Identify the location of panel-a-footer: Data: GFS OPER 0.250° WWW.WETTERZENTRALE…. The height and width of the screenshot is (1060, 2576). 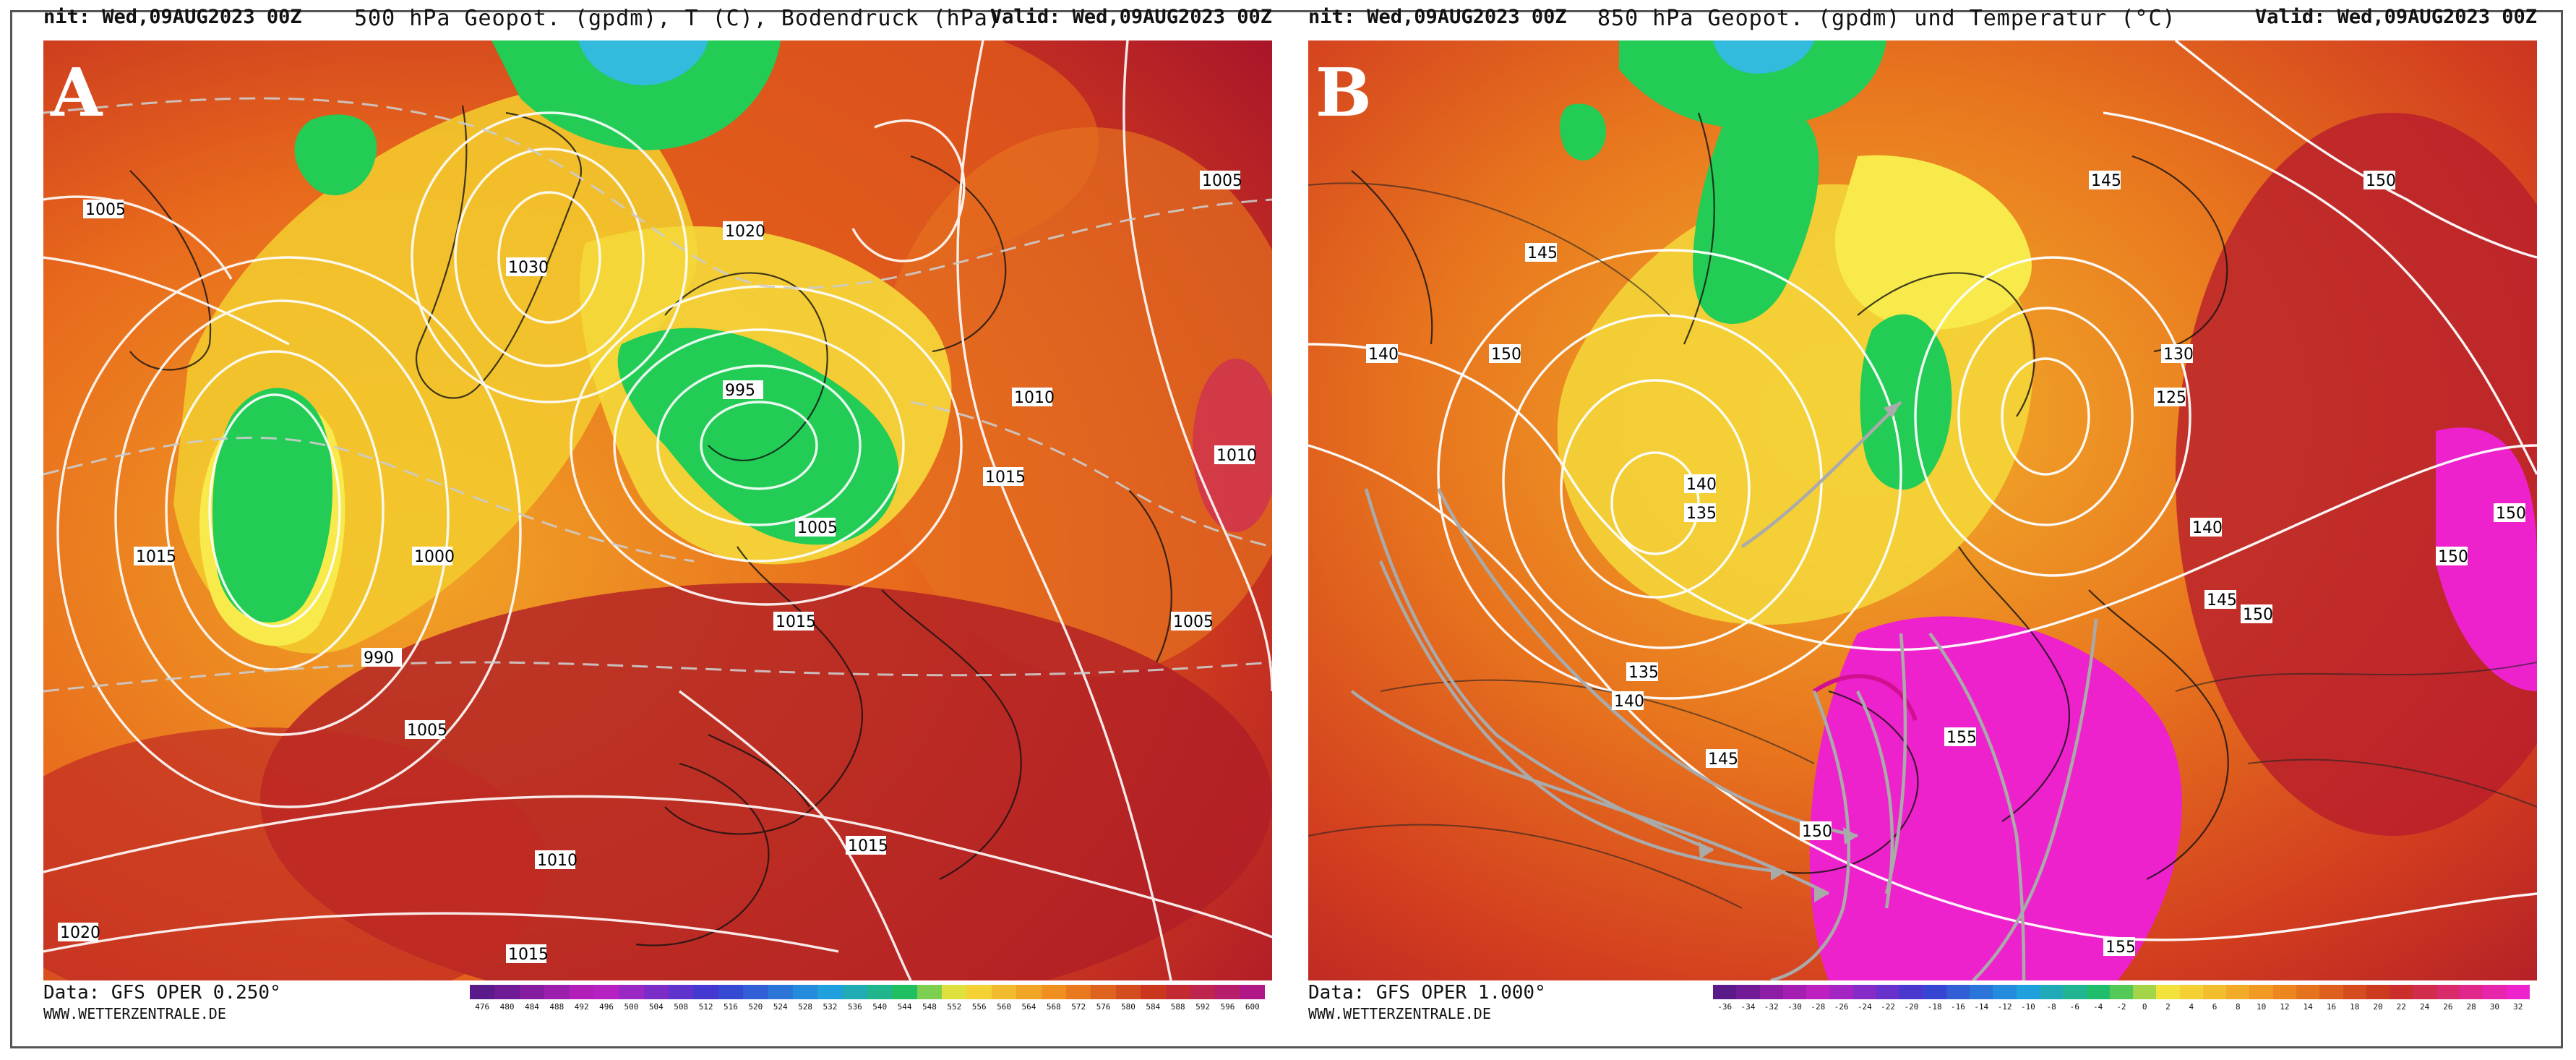
(658, 1002).